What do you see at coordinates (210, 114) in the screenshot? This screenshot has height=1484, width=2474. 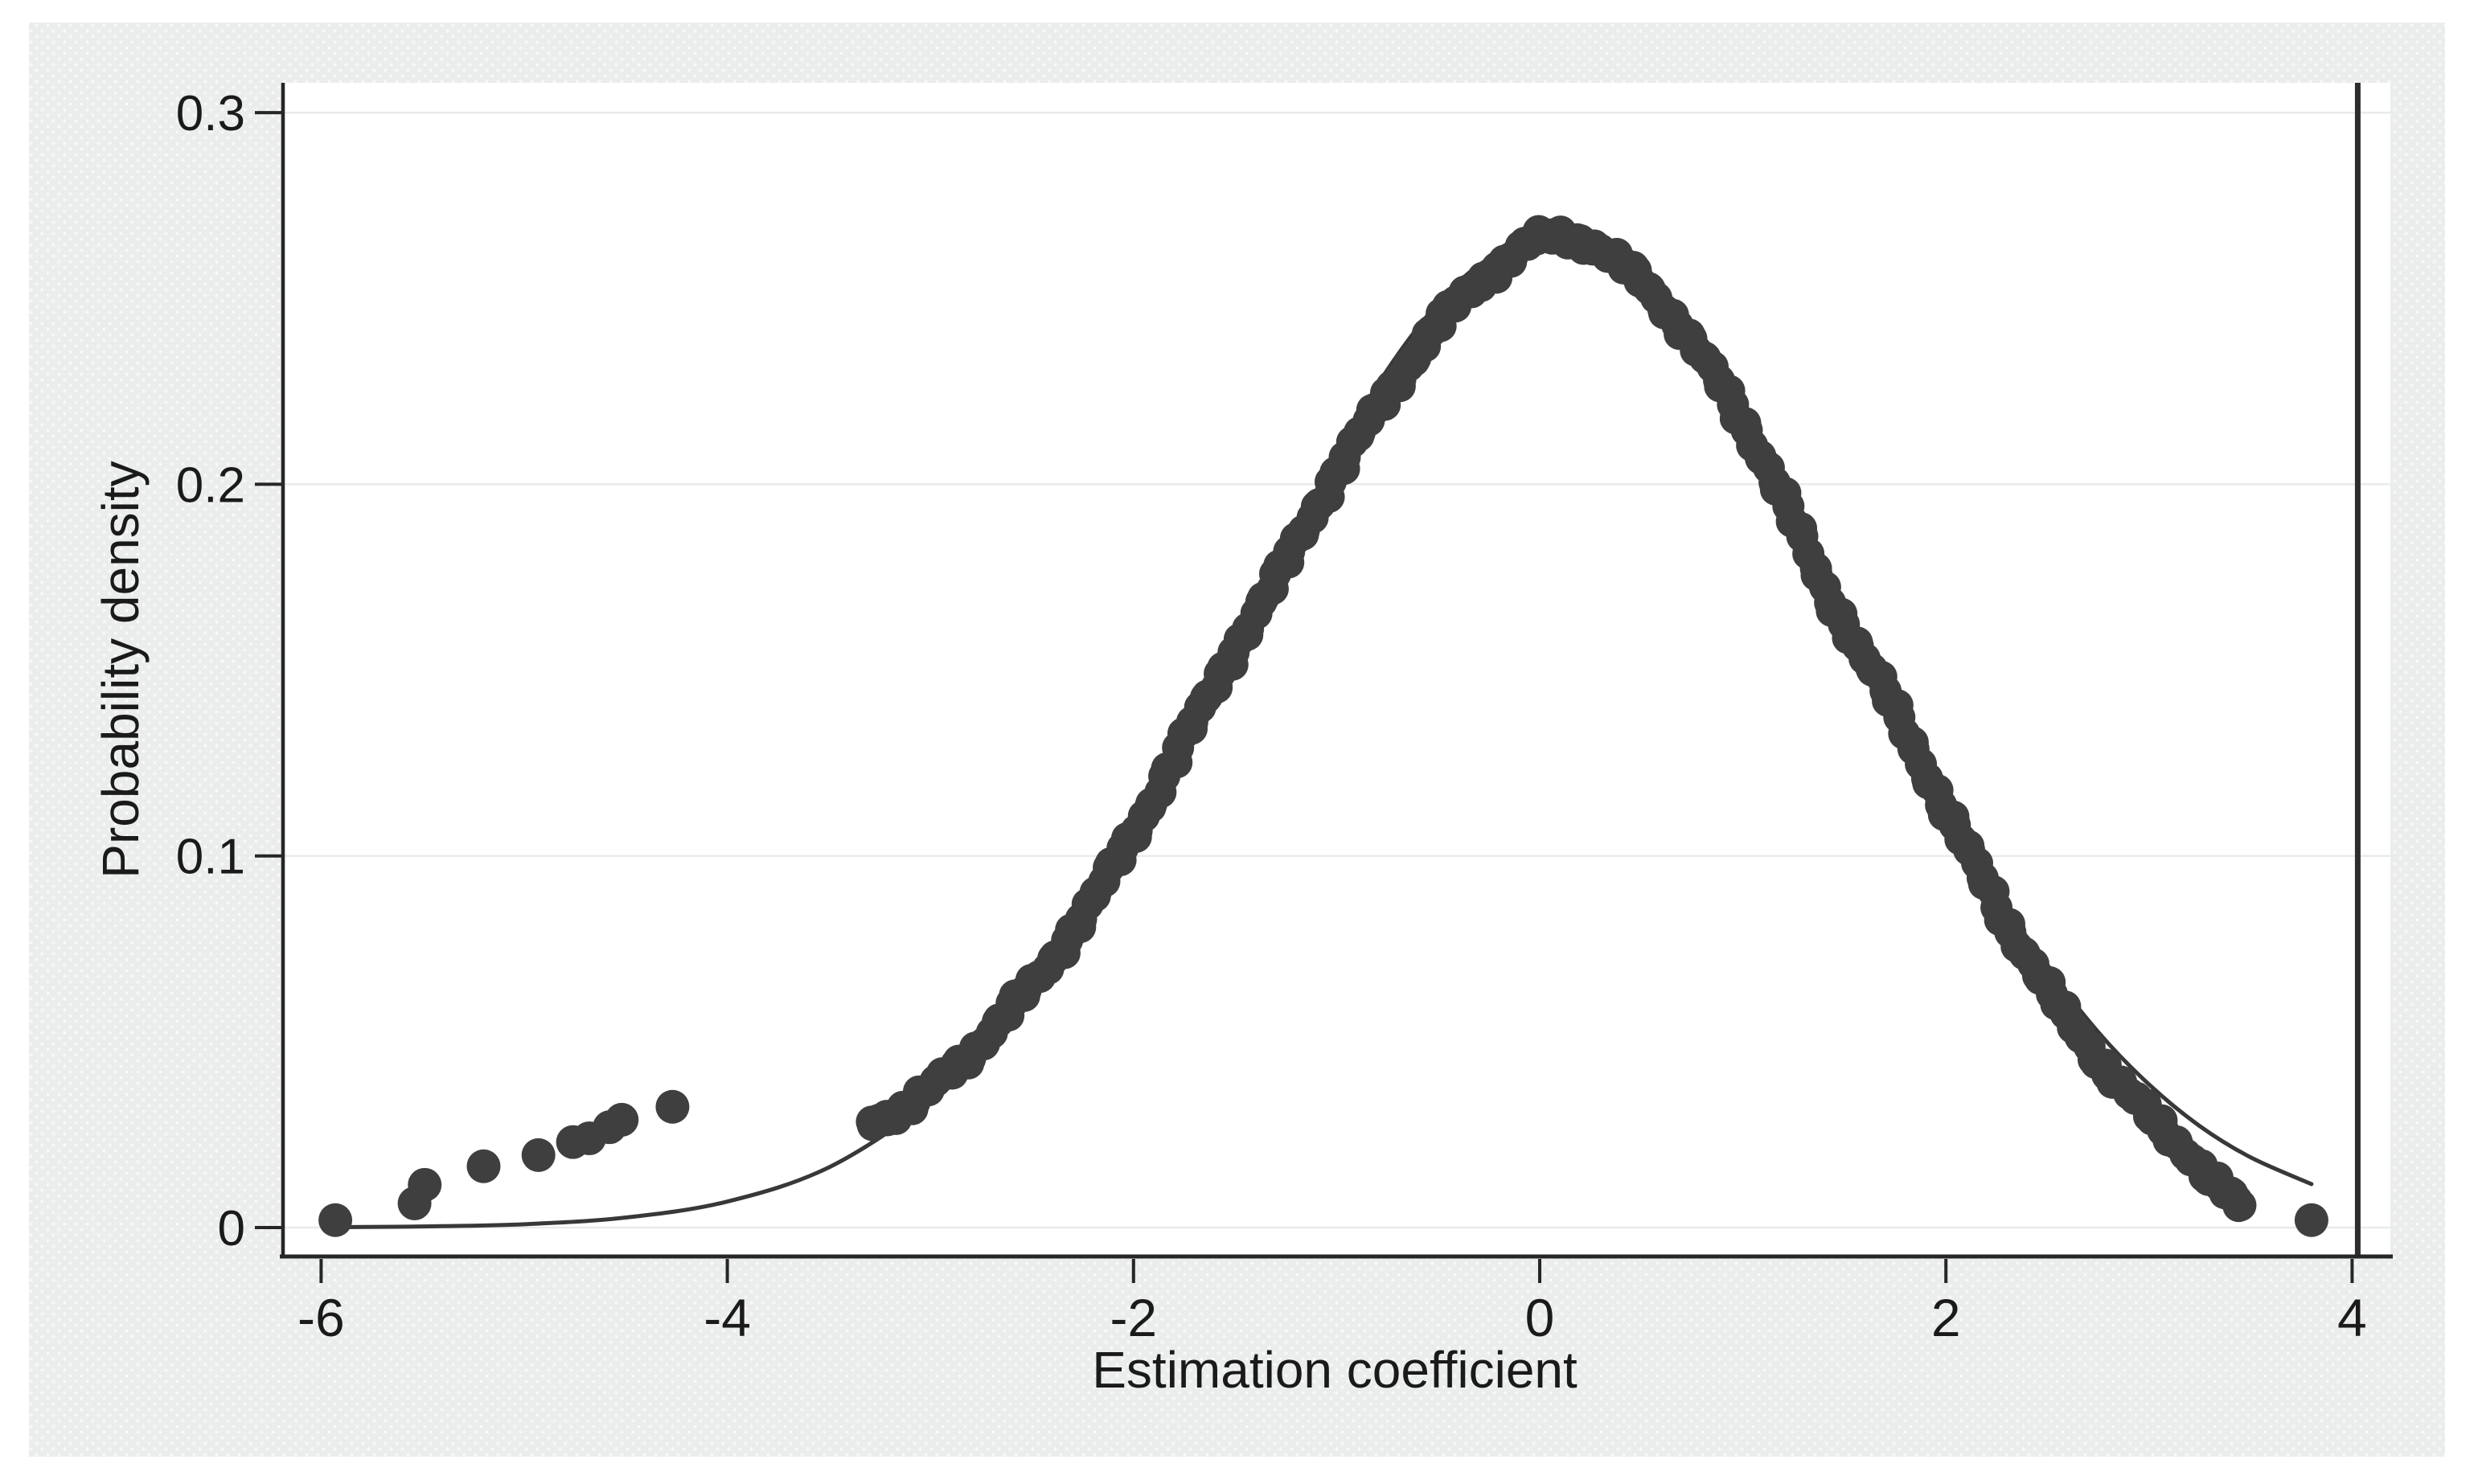 I see `y-axis-tick-label: 0.3` at bounding box center [210, 114].